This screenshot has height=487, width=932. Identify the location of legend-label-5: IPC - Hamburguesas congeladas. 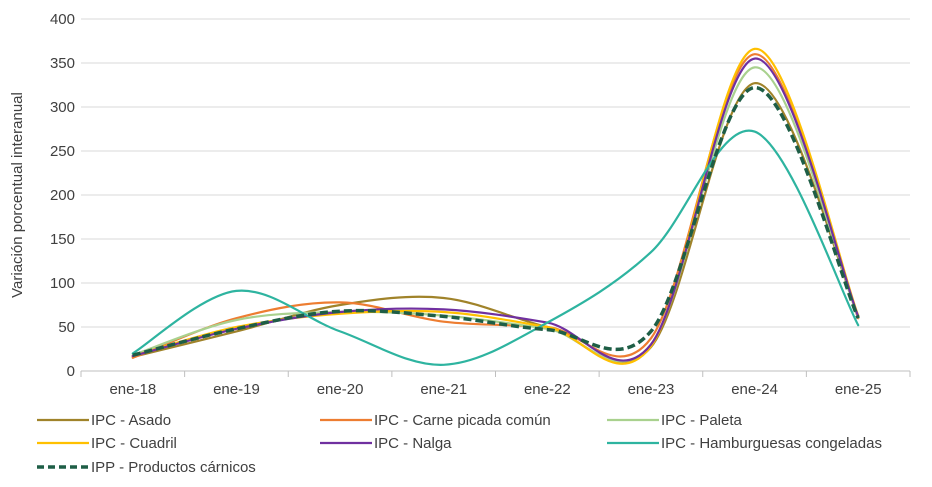
(771, 443).